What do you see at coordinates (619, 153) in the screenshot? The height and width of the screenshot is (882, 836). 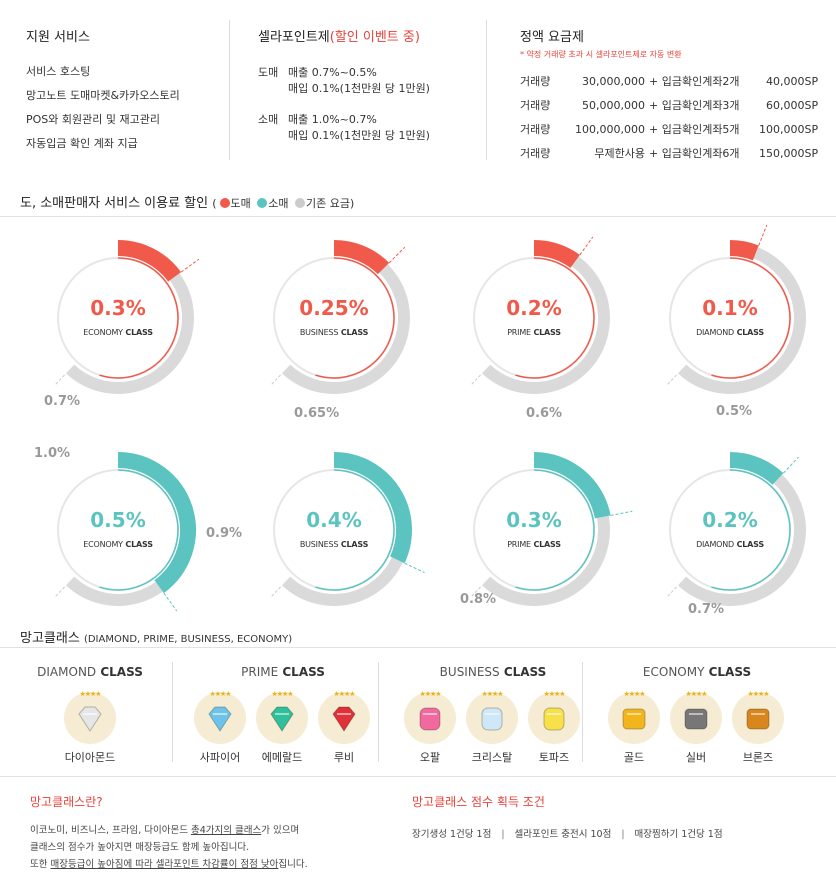 I see `plan-amount: 무제한사용` at bounding box center [619, 153].